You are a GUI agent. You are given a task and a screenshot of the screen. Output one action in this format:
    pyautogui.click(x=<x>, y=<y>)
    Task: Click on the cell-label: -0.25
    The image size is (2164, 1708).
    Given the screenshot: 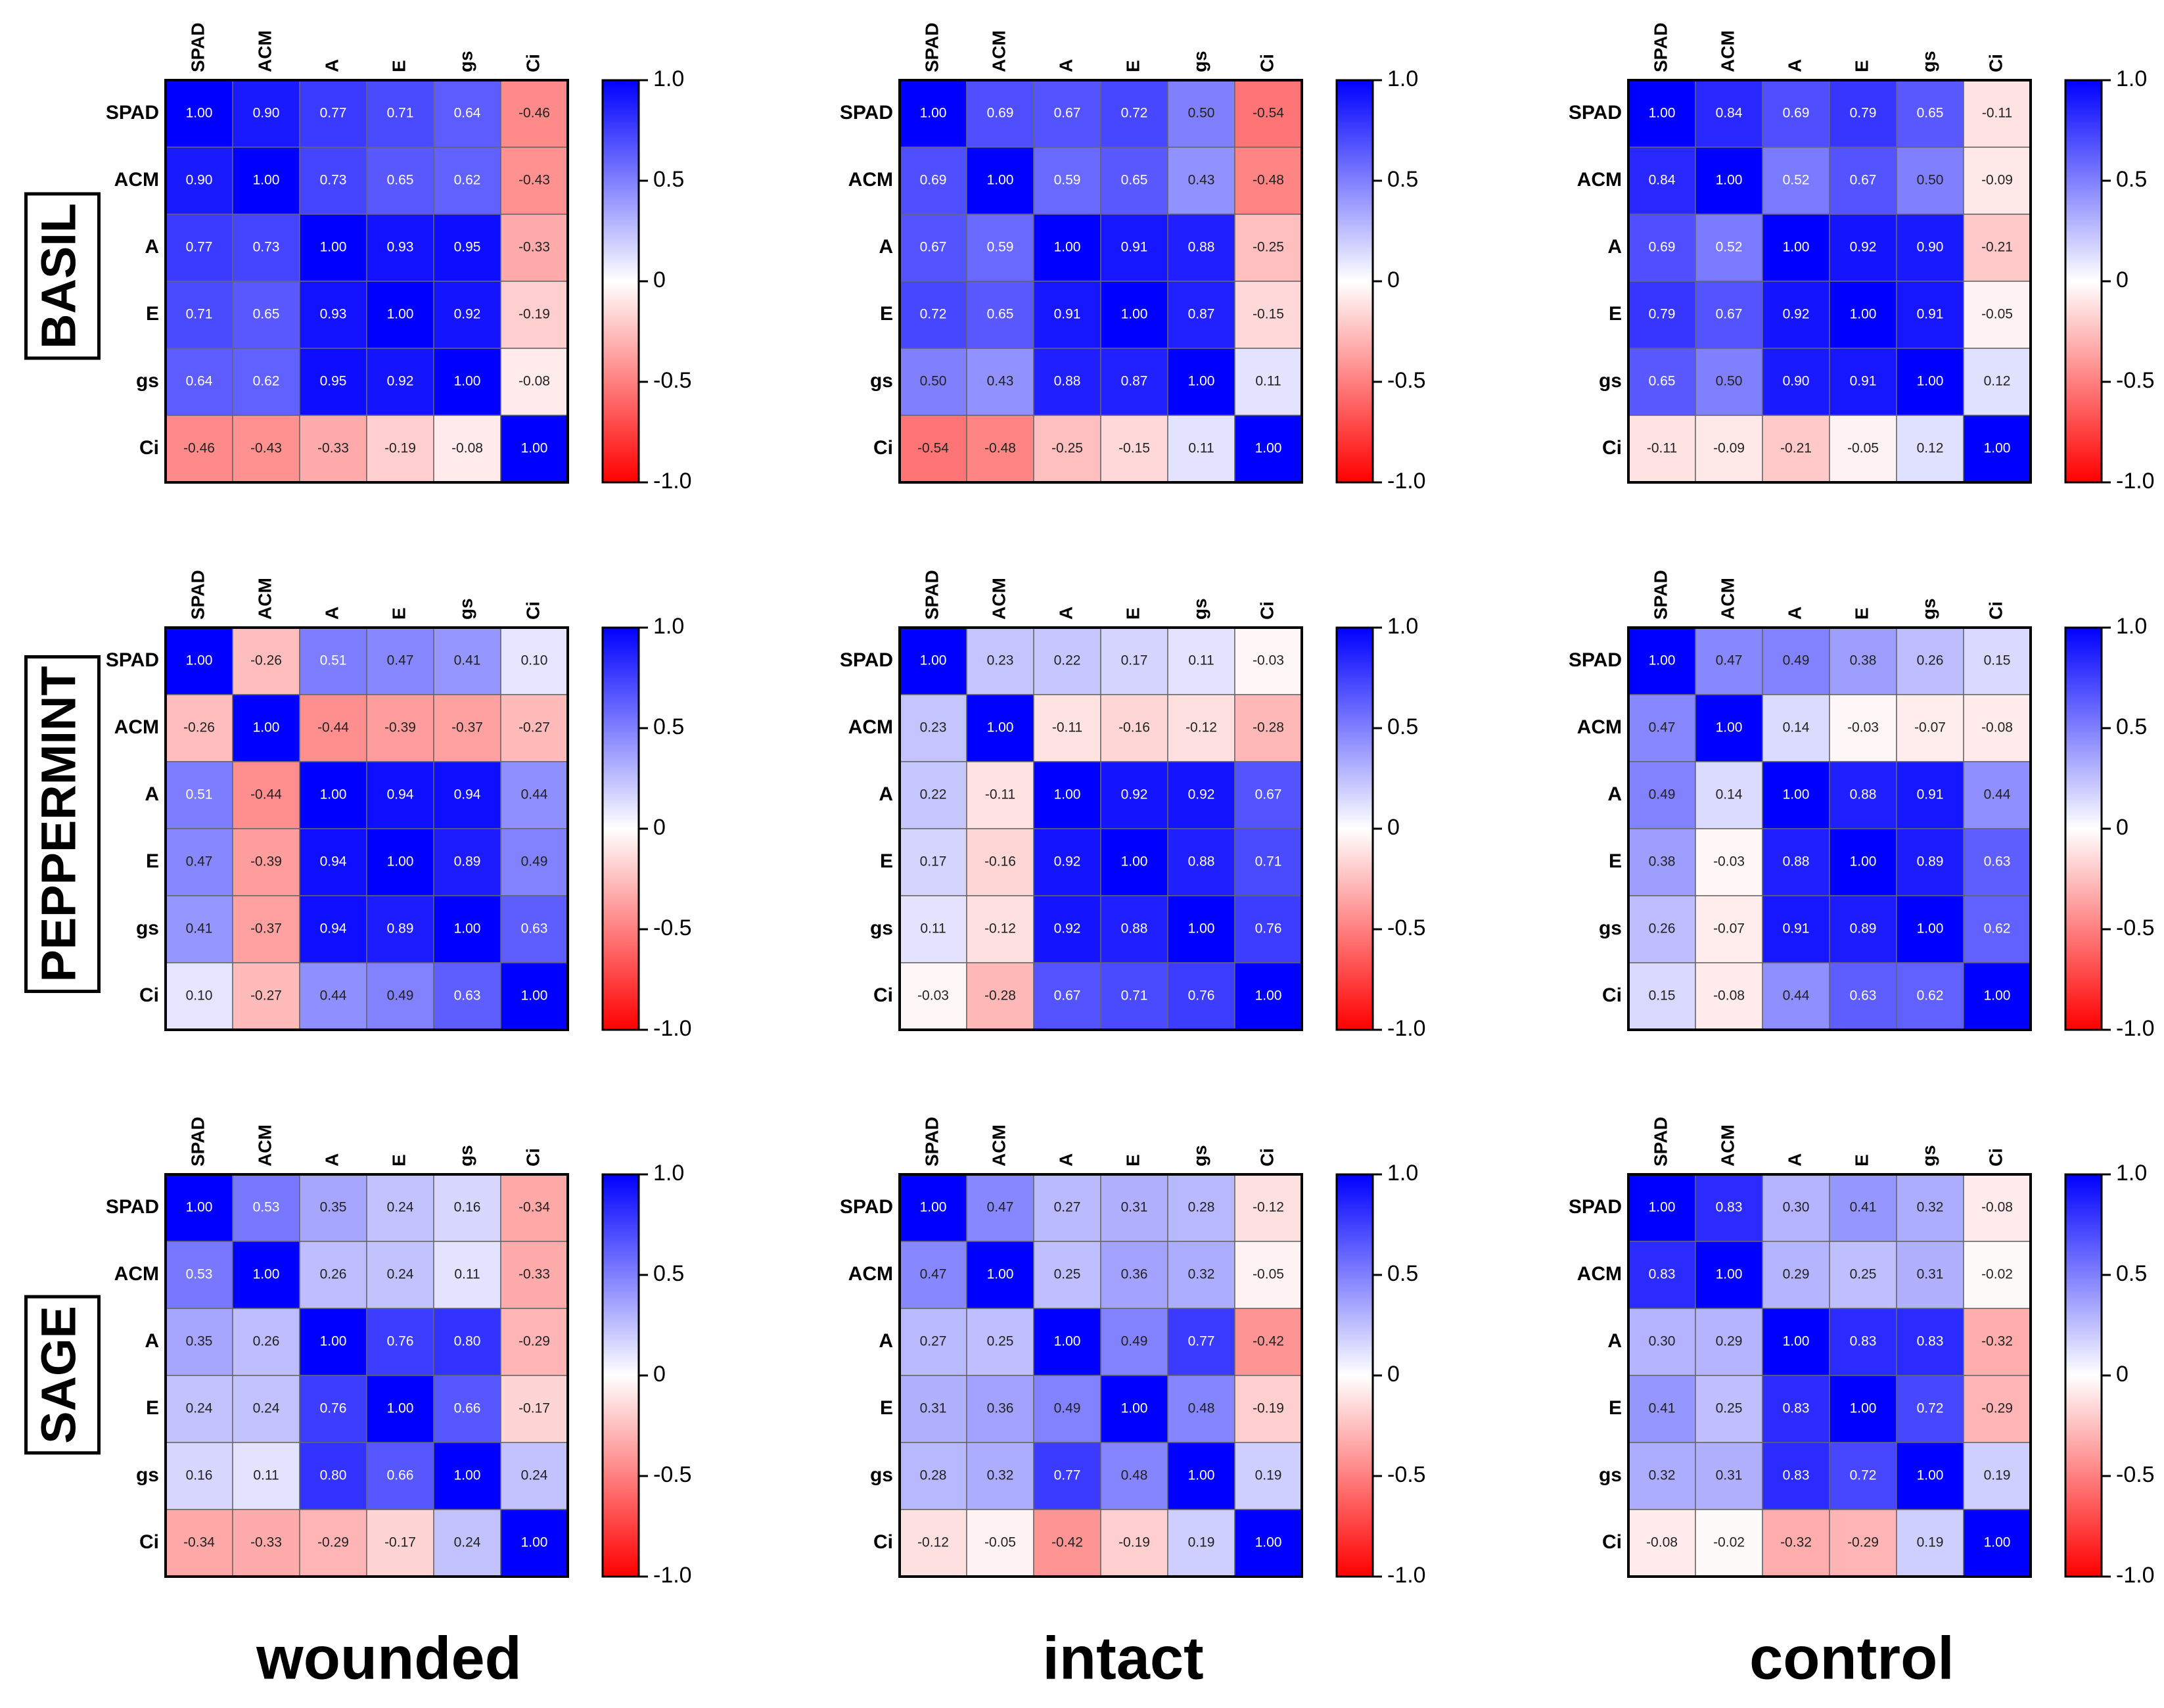 What is the action you would take?
    pyautogui.click(x=1269, y=247)
    